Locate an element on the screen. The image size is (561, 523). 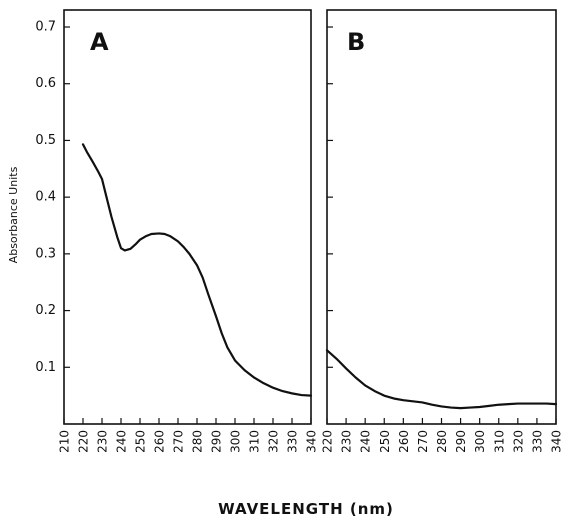
panel-b-x-tick-label-290: 290 is located at coordinates (461, 441).